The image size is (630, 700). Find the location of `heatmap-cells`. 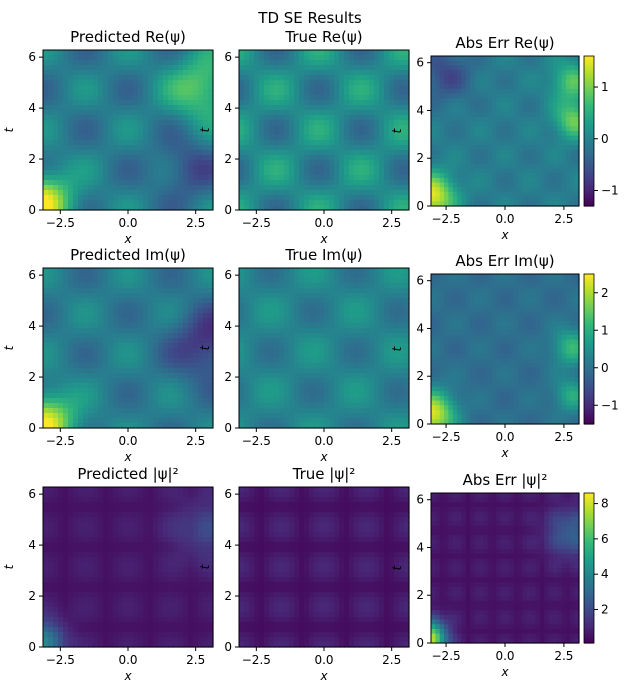

heatmap-cells is located at coordinates (505, 131).